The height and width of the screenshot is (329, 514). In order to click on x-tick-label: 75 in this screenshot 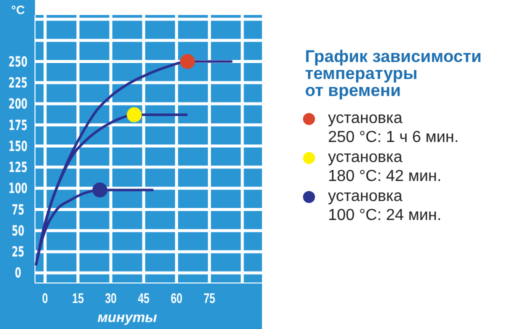, I will do `click(210, 298)`.